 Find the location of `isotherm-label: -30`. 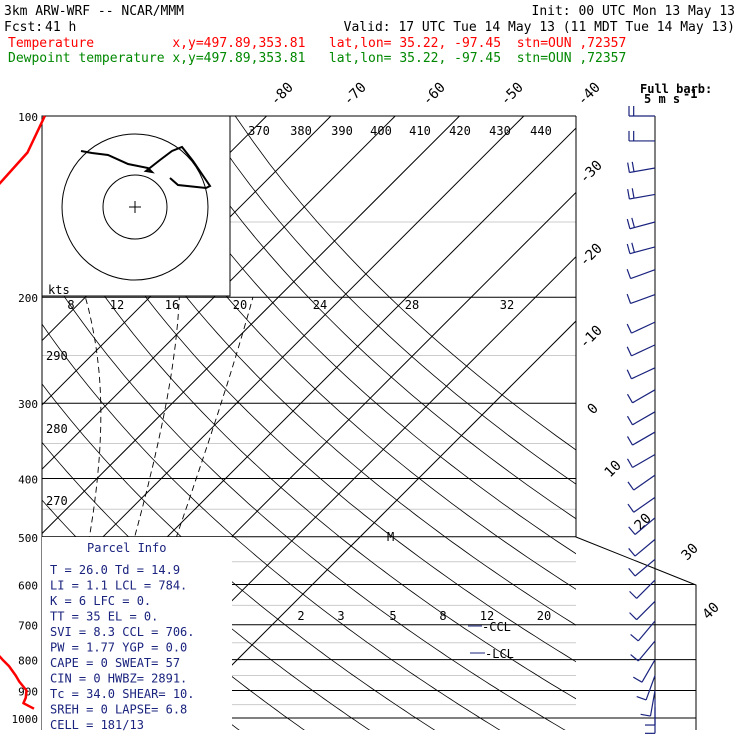

isotherm-label: -30 is located at coordinates (591, 172).